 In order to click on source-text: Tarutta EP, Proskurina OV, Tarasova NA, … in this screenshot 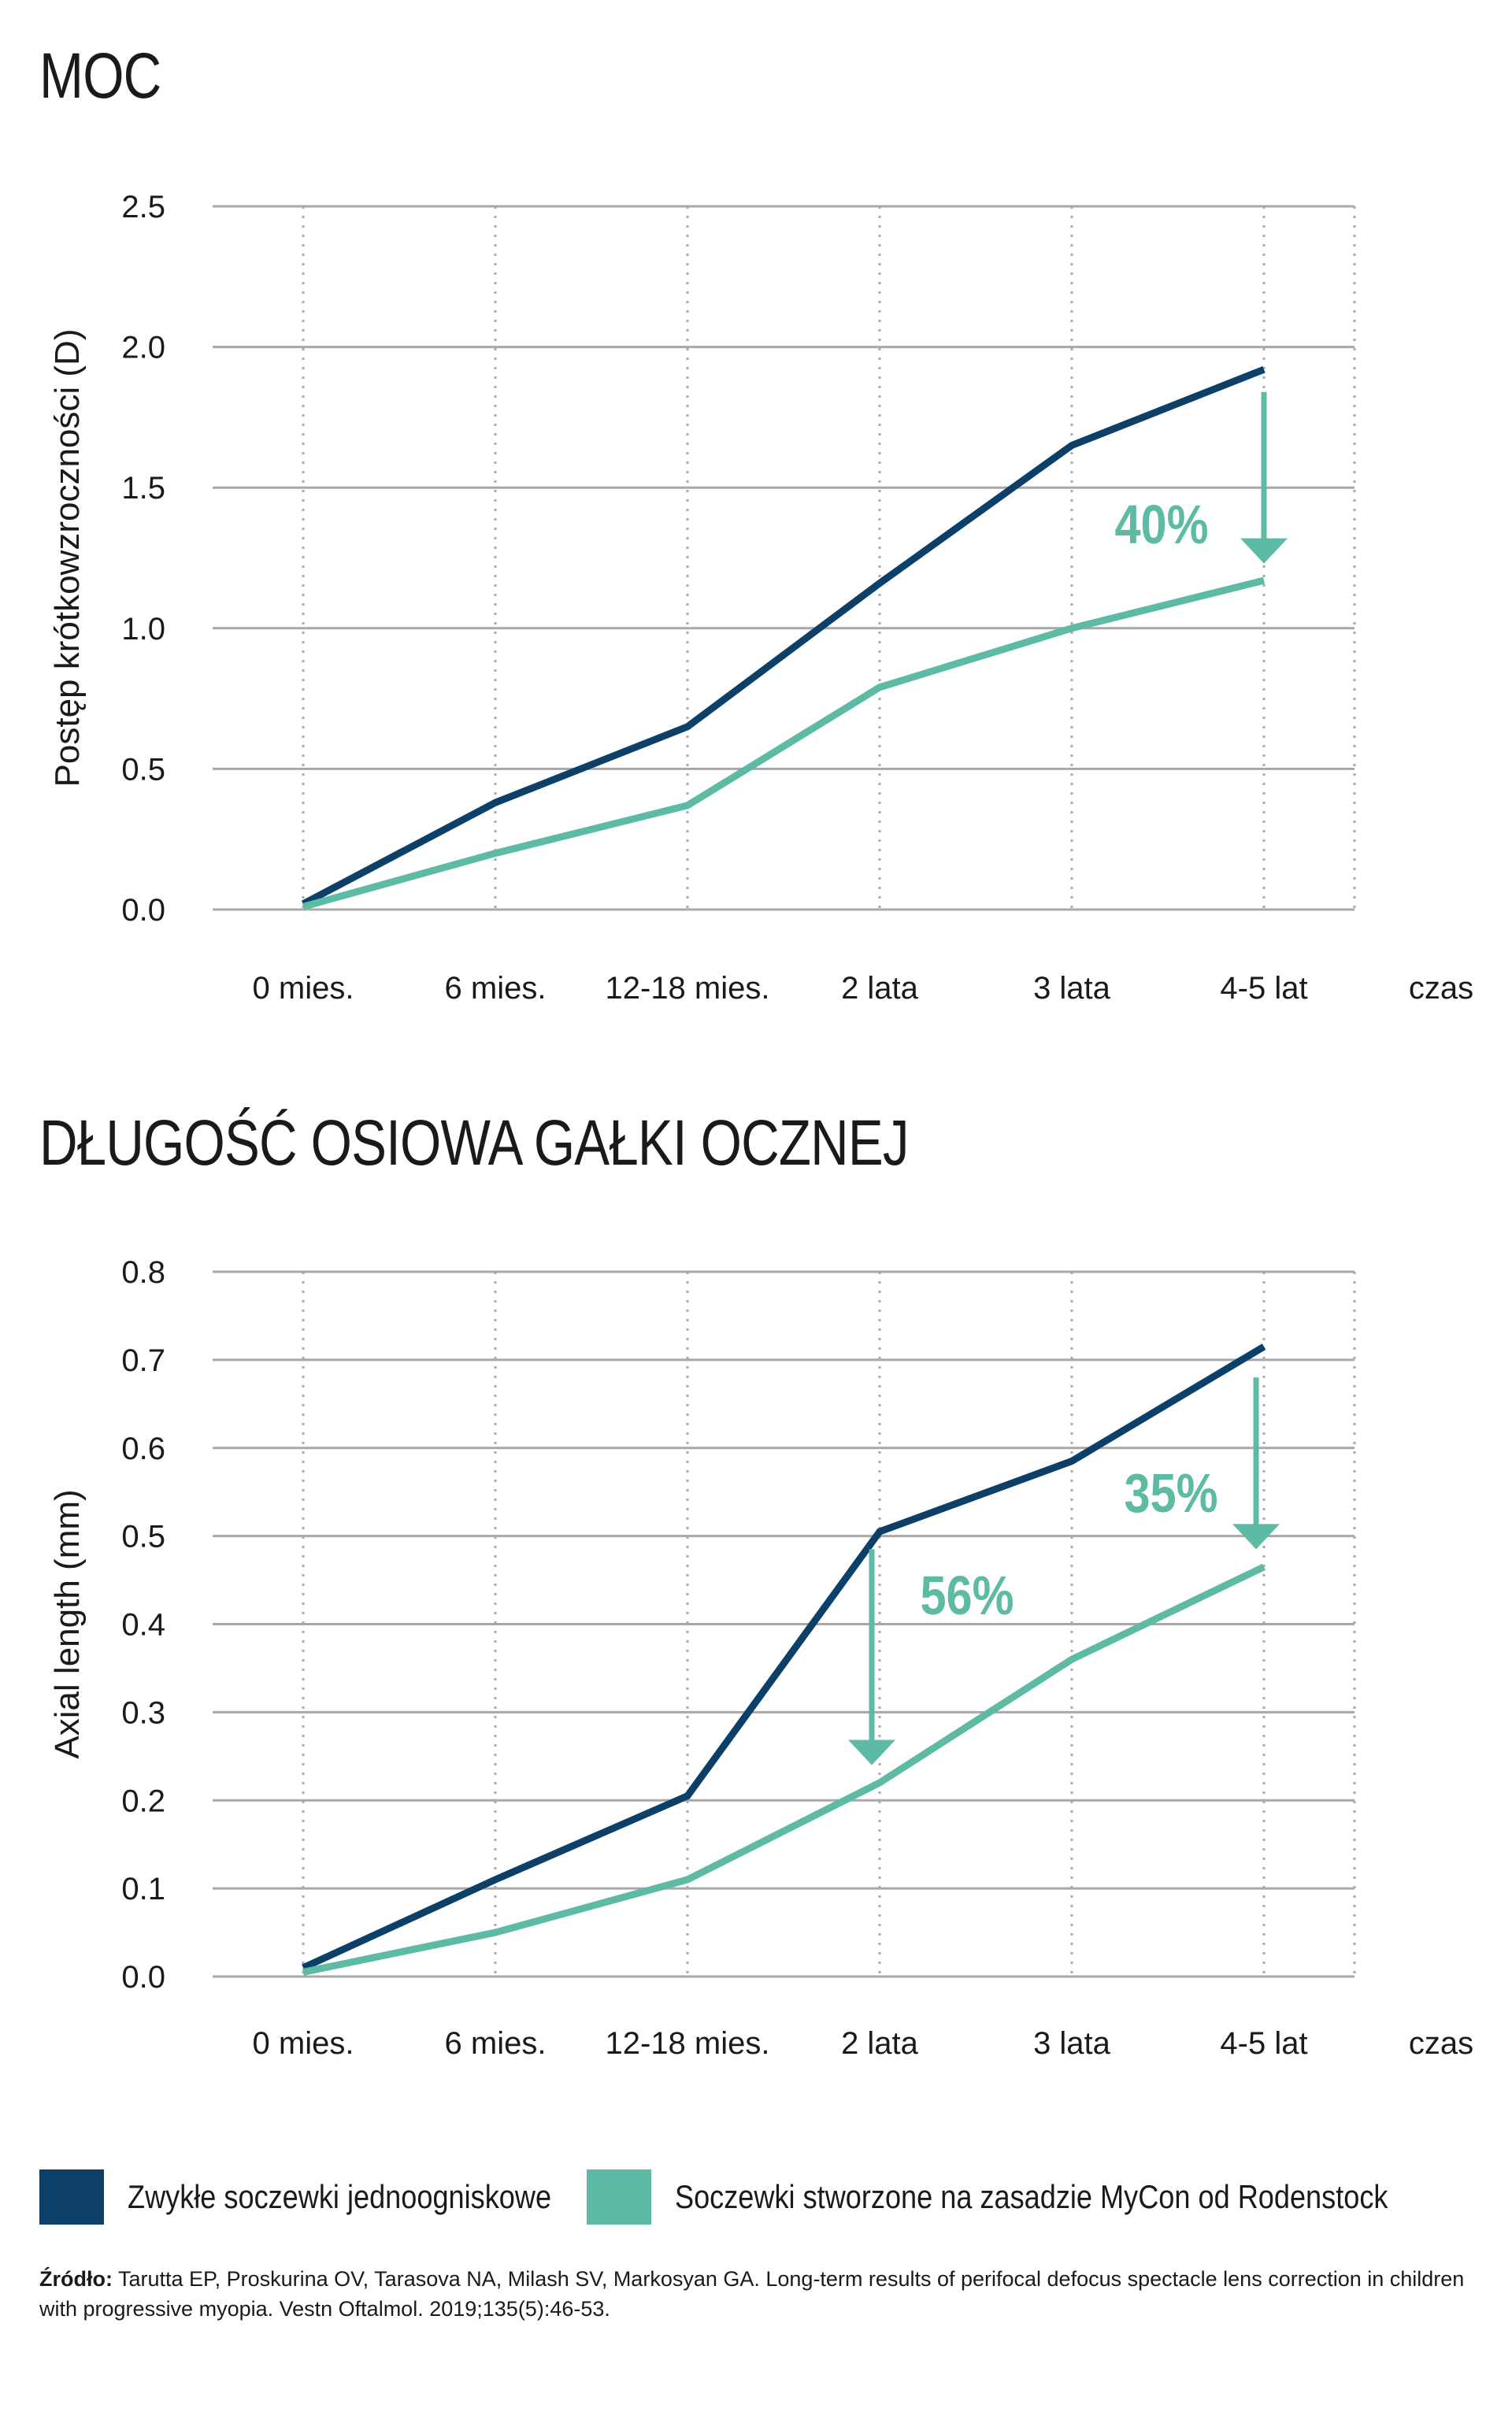, I will do `click(752, 2294)`.